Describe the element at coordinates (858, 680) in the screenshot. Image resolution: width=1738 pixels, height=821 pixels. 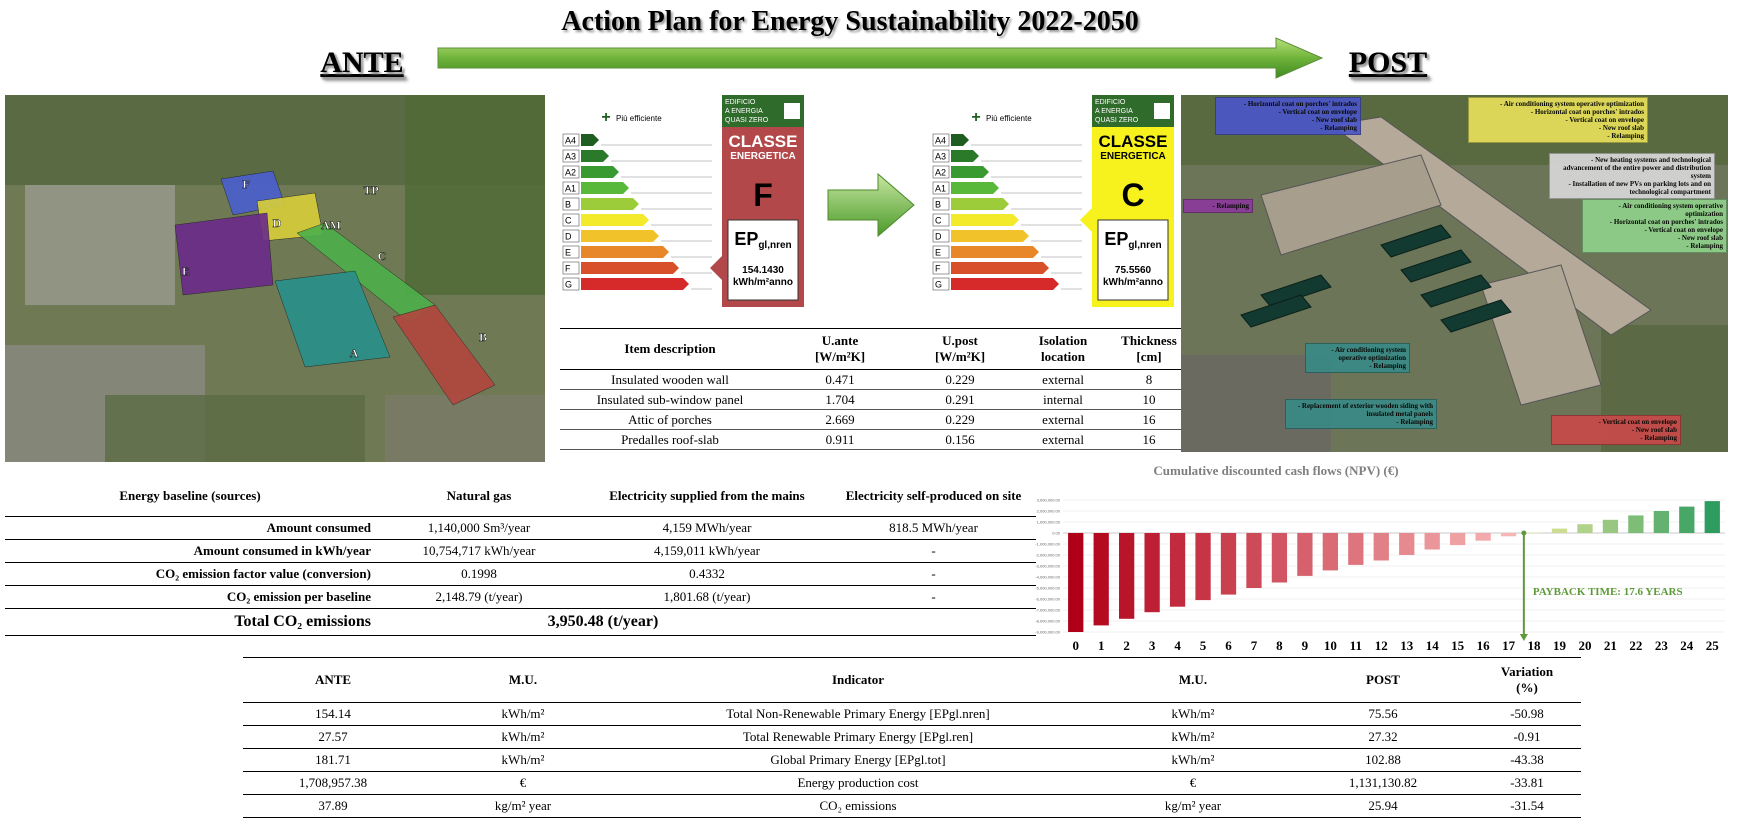
I see `header-cell: Indicator` at that location.